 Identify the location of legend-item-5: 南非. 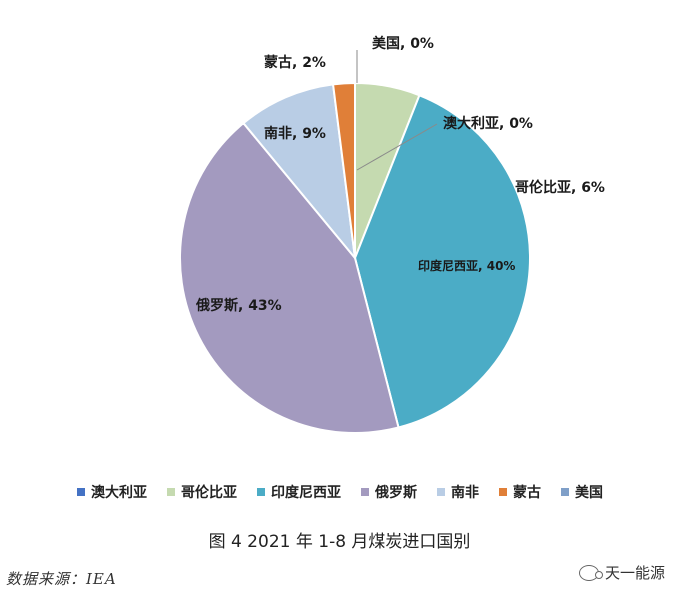
(458, 492).